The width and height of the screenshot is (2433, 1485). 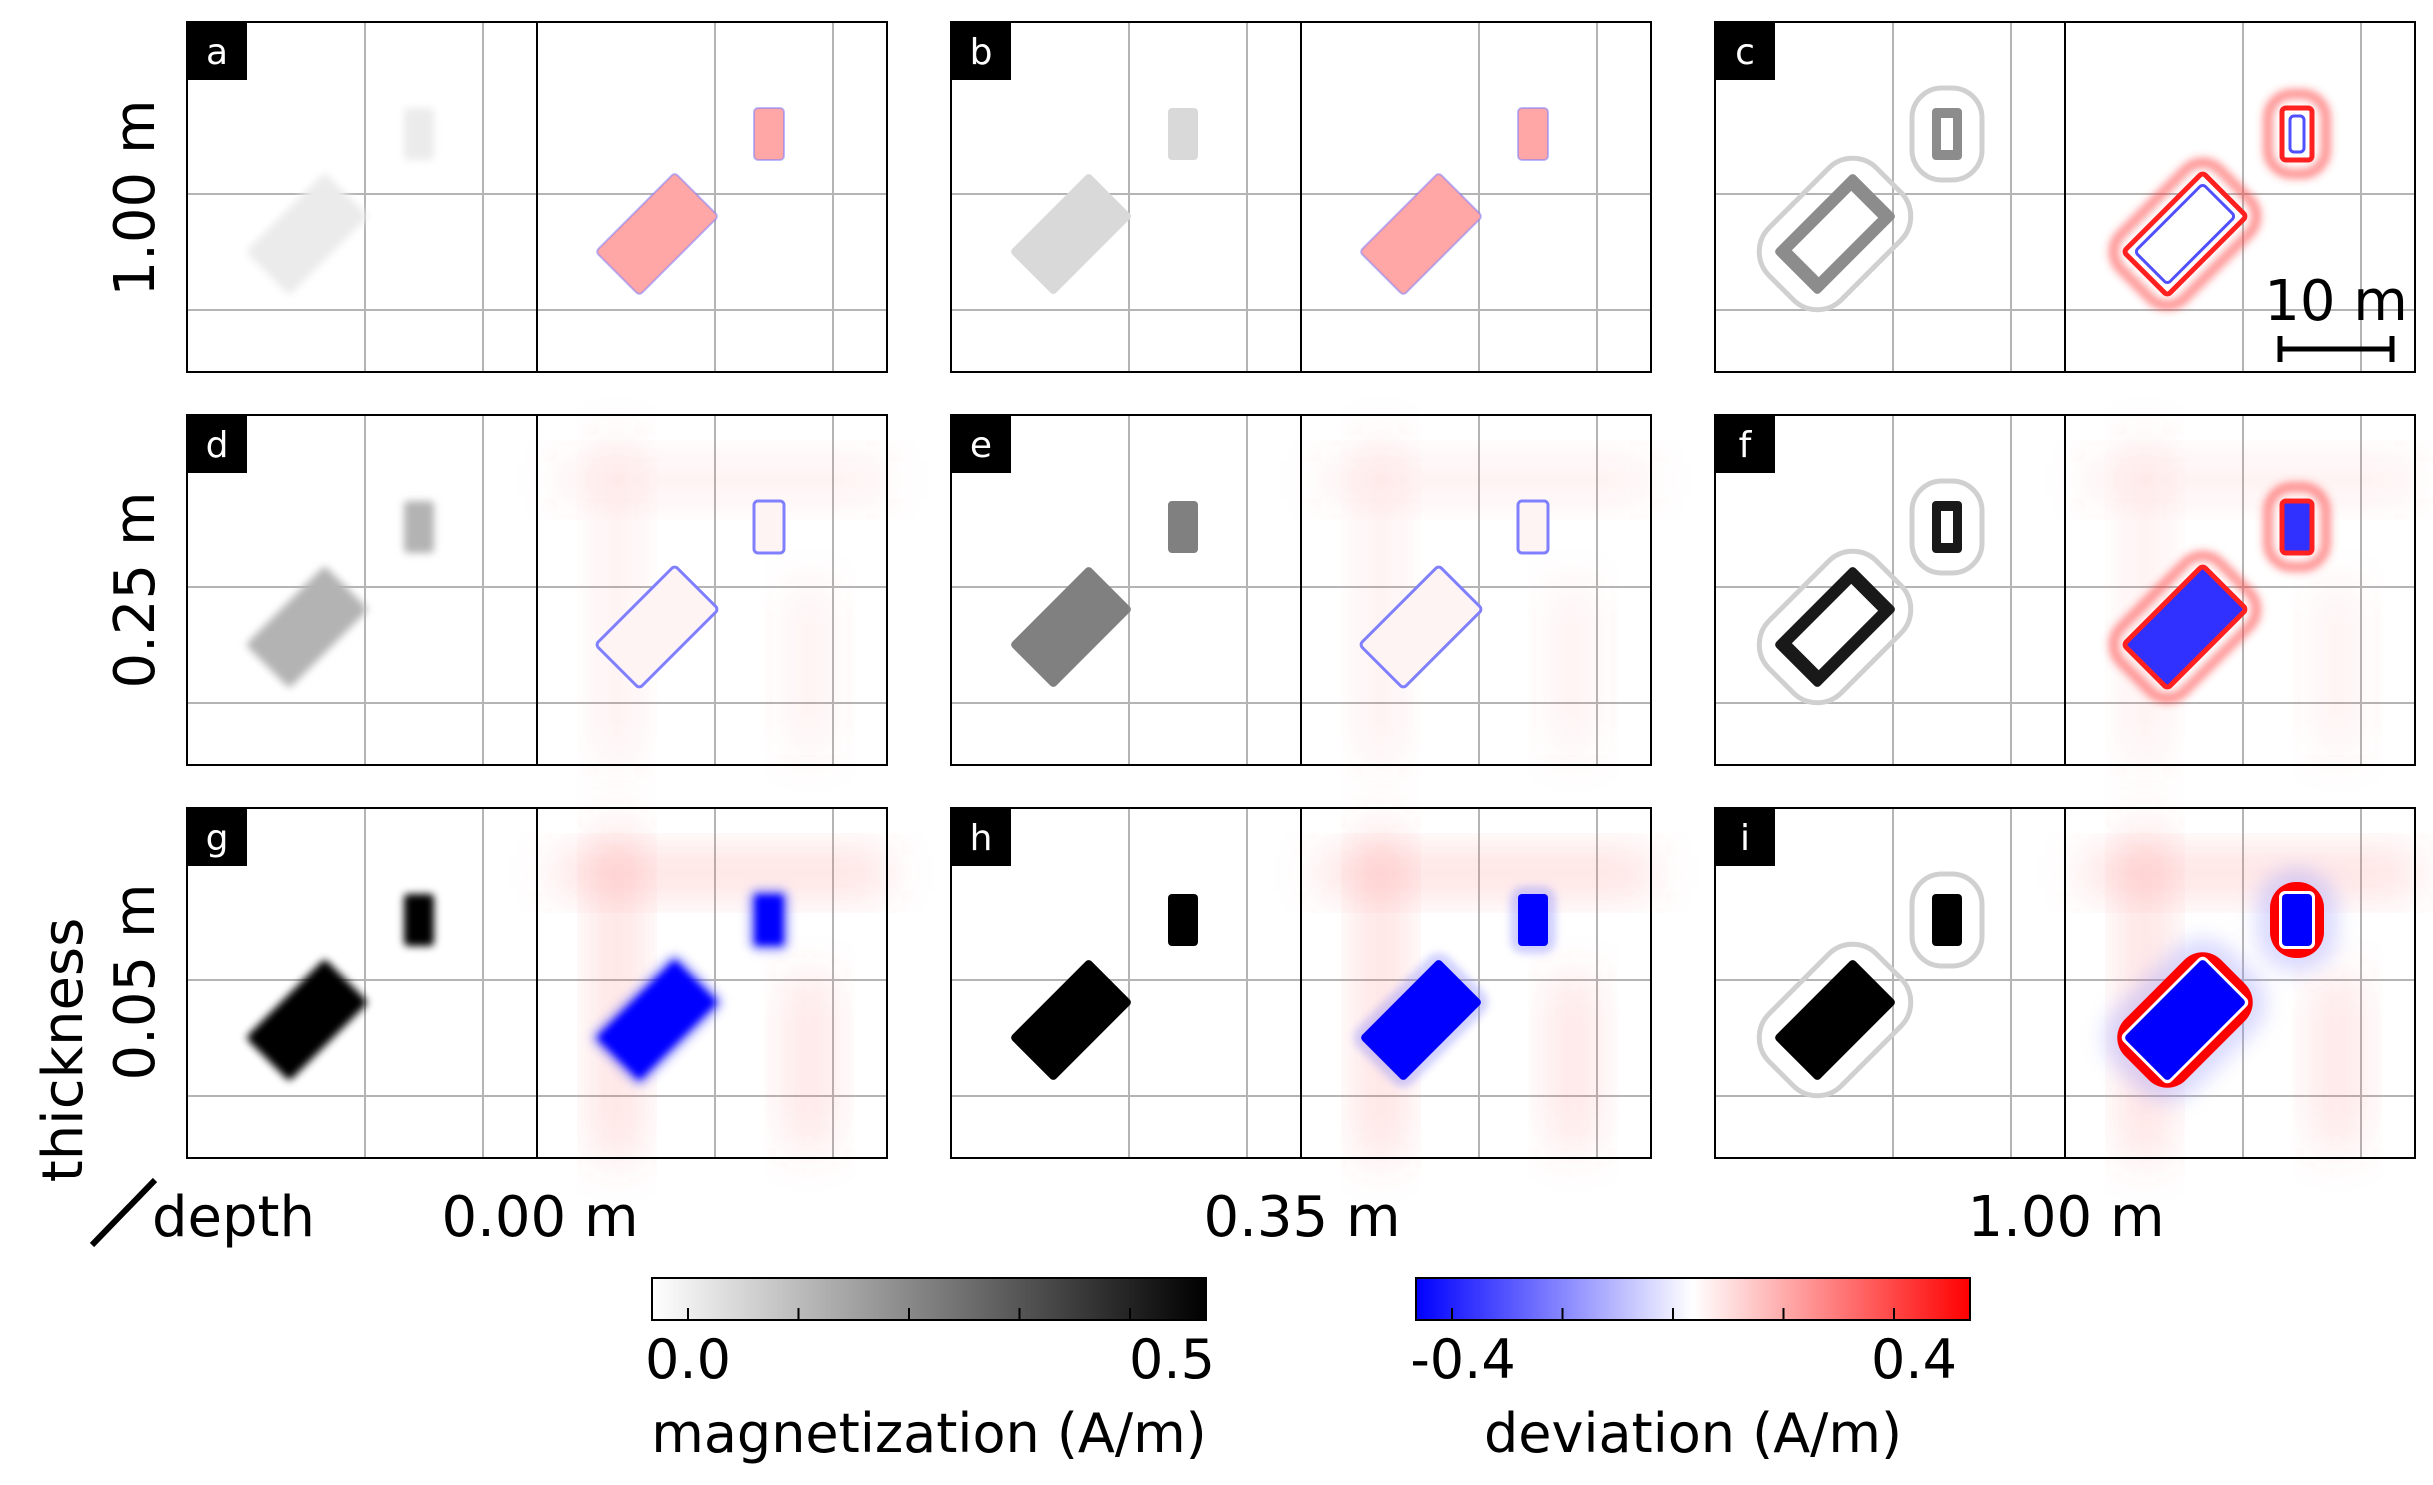 I want to click on colorbar-deviation-min: -0.4, so click(x=1462, y=1359).